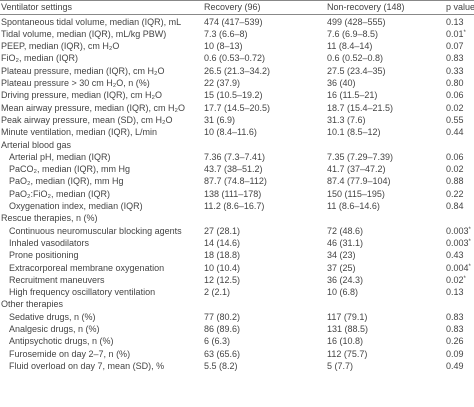  I want to click on p-value-cell: 0.09, so click(455, 354).